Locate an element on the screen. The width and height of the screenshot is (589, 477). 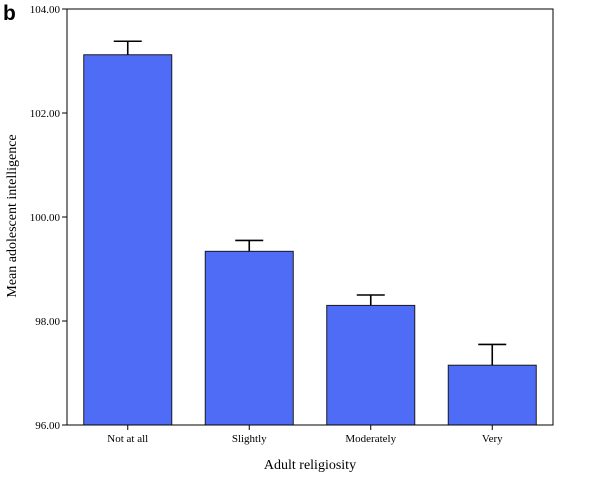
y-tick-label: 102.00 is located at coordinates (45, 114).